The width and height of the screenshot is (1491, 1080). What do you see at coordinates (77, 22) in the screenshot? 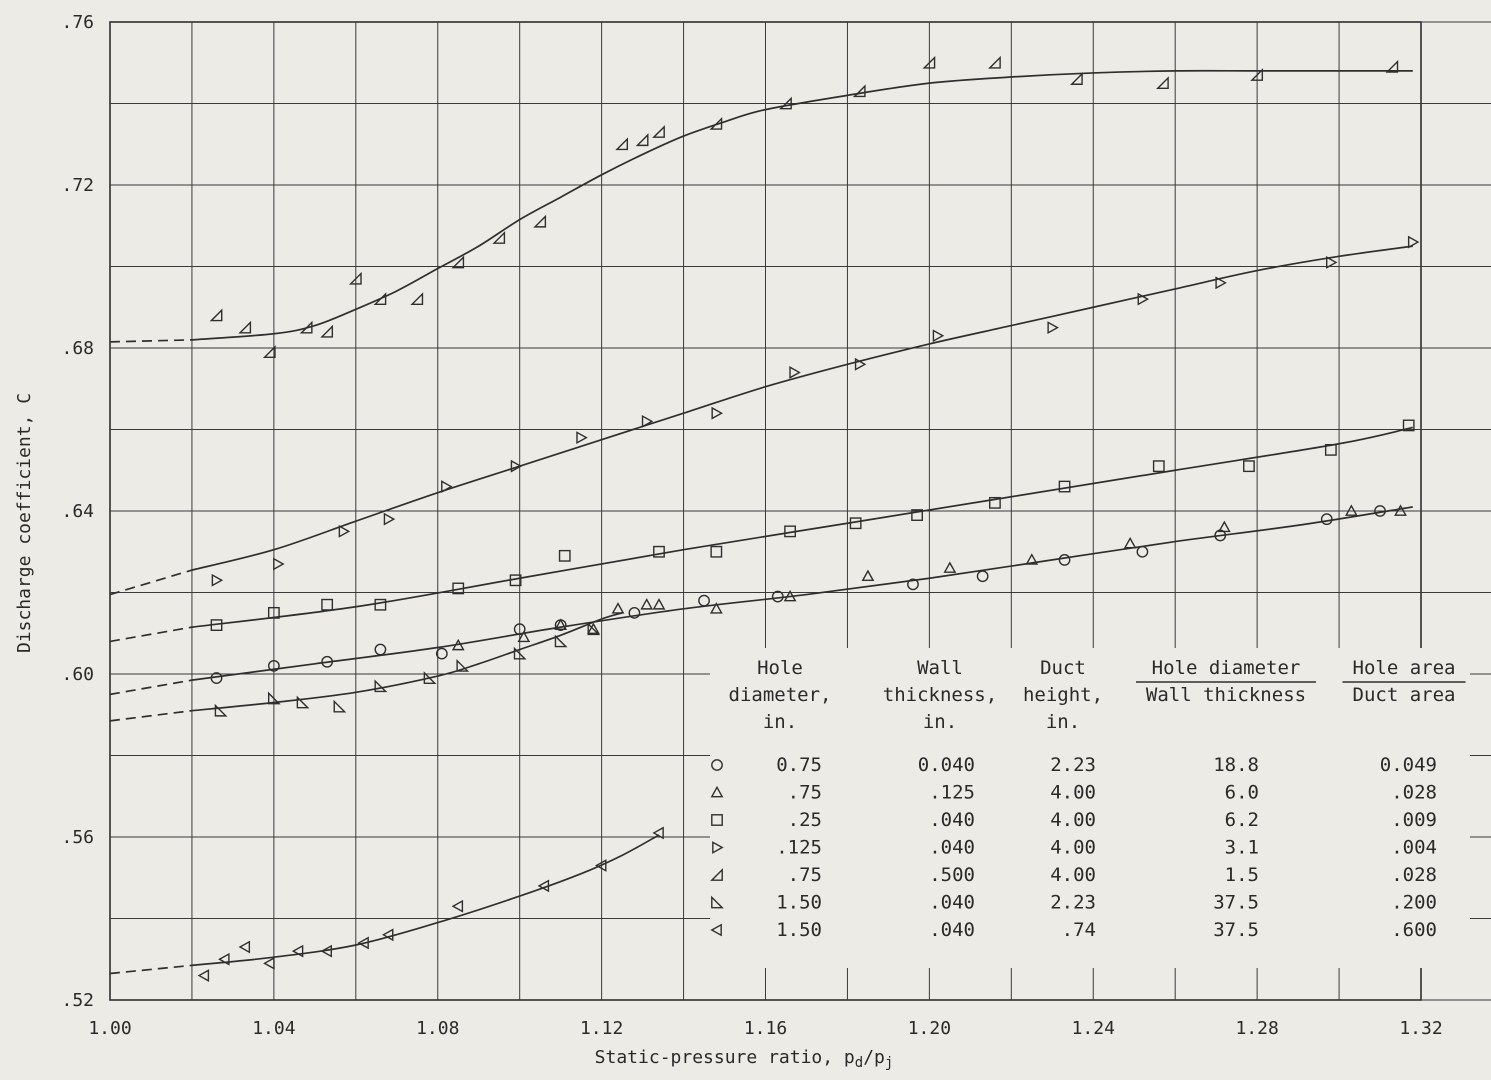
I see `y-tick-label: .76` at bounding box center [77, 22].